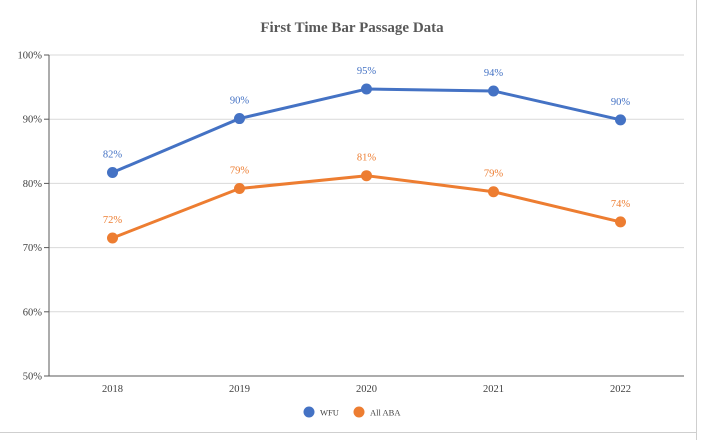 Image resolution: width=708 pixels, height=445 pixels. What do you see at coordinates (33, 120) in the screenshot?
I see `y-tick-label: 90%` at bounding box center [33, 120].